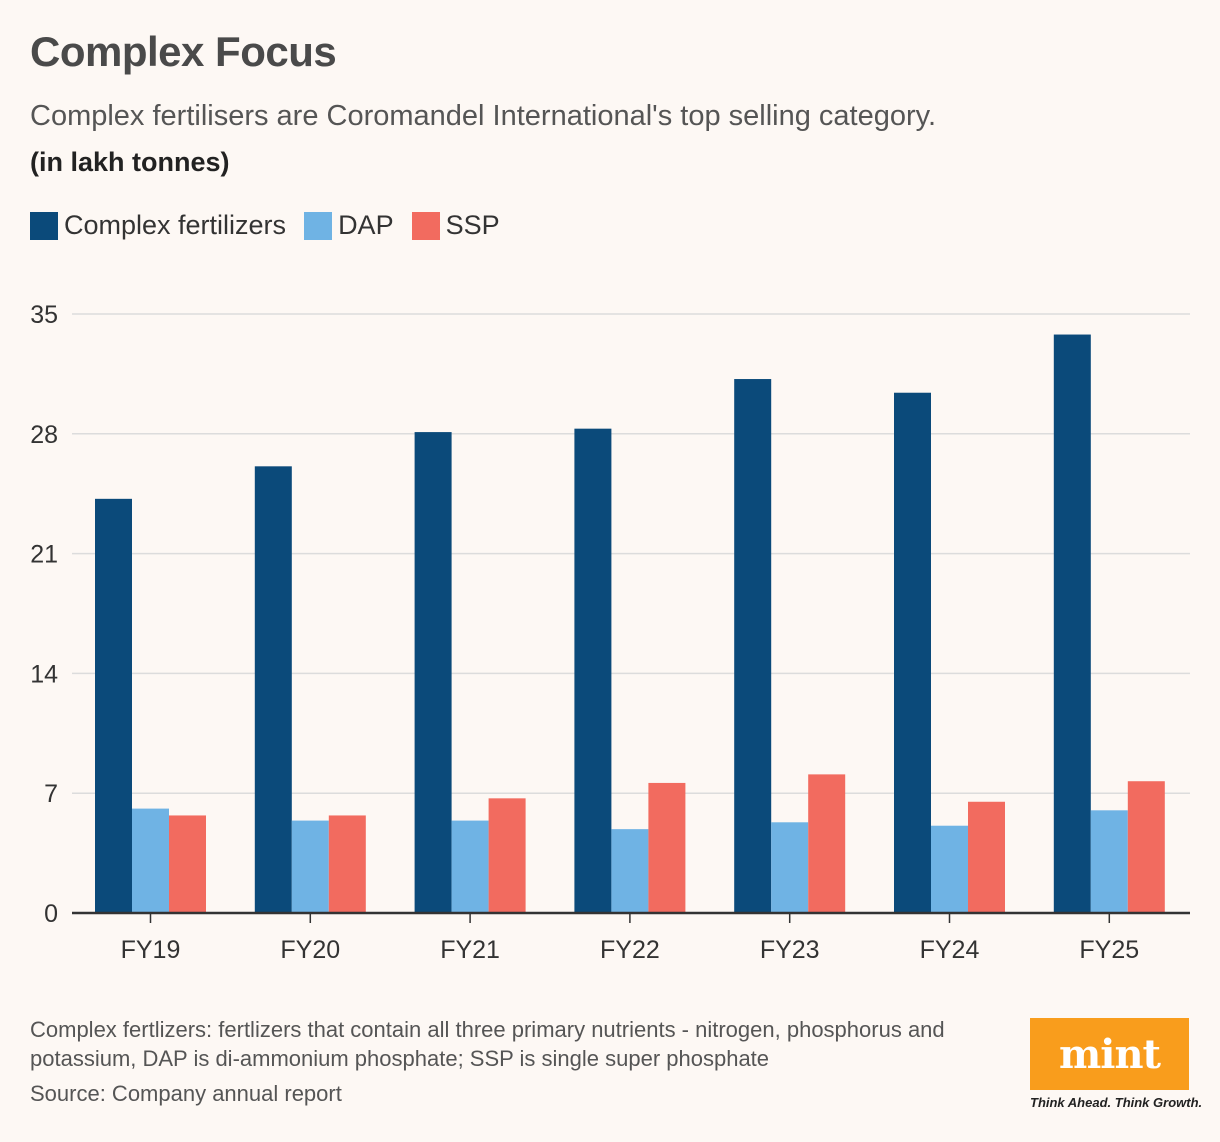 The height and width of the screenshot is (1142, 1220). I want to click on mint-logo-text: mint, so click(1109, 1054).